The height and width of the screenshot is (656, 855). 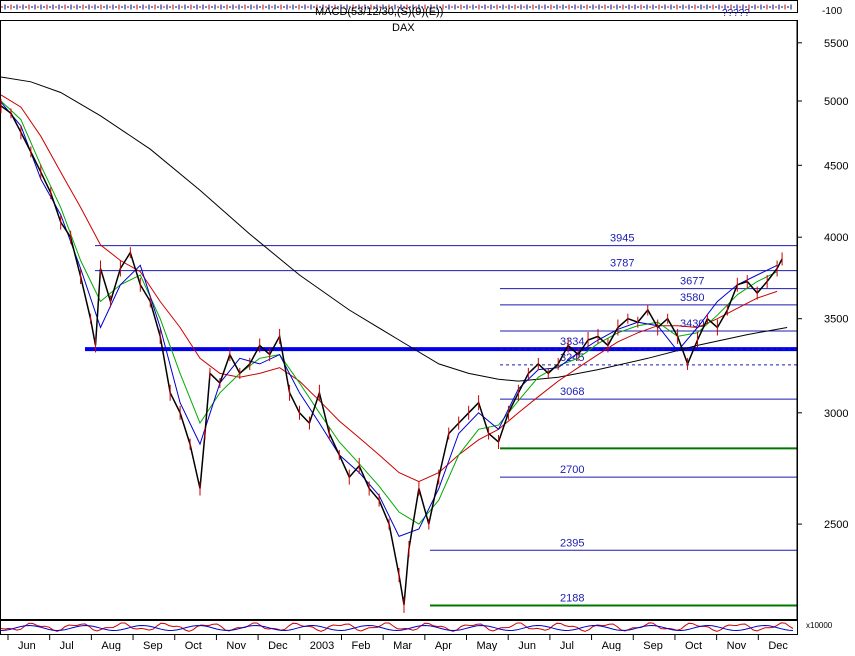 What do you see at coordinates (572, 342) in the screenshot?
I see `level-label: 3334` at bounding box center [572, 342].